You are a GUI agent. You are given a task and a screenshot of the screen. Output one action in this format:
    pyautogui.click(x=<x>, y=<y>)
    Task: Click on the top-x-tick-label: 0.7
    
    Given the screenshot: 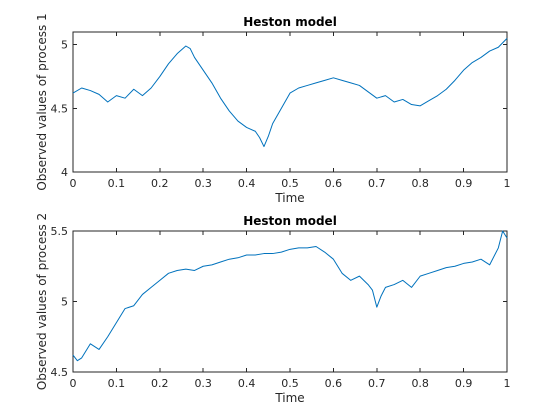 What is the action you would take?
    pyautogui.click(x=377, y=183)
    